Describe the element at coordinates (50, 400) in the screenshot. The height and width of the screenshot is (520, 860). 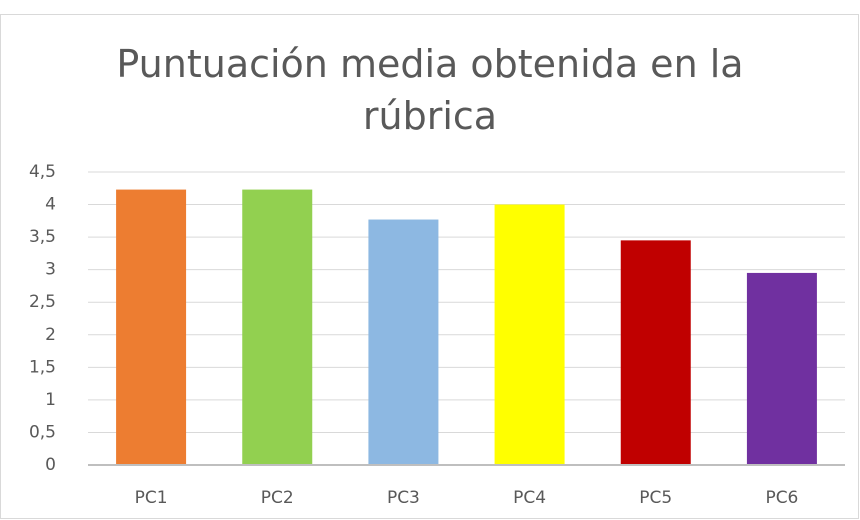
I see `y-tick-label: 1` at that location.